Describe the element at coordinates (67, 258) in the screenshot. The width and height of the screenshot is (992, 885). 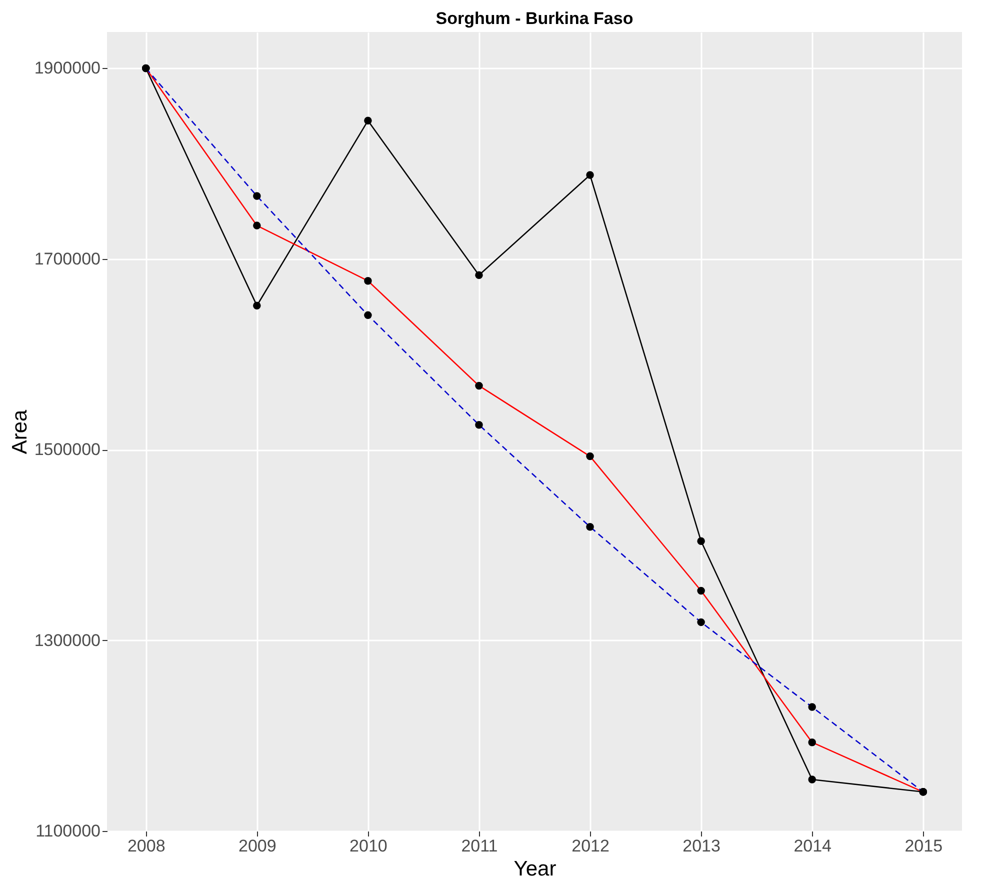
I see `y-tick-label: 1700000` at that location.